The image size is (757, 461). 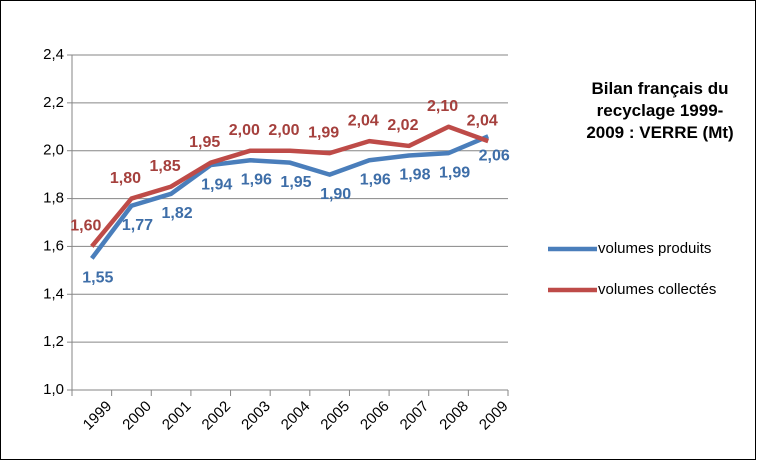 I want to click on x-tick-label: 2007, so click(x=415, y=416).